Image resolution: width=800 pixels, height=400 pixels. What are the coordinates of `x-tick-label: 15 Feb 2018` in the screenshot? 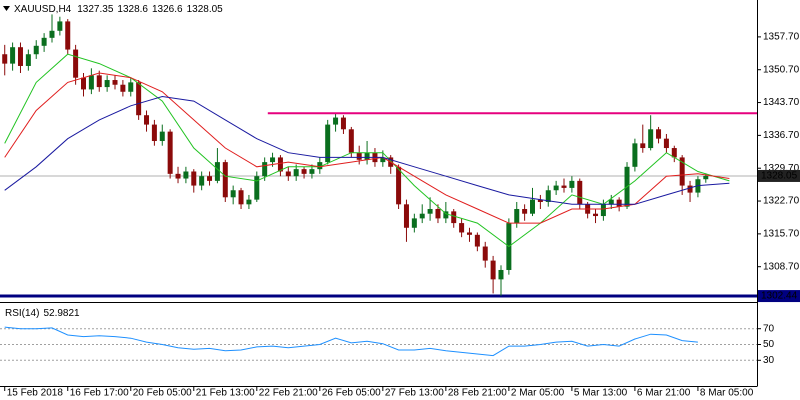 It's located at (35, 393).